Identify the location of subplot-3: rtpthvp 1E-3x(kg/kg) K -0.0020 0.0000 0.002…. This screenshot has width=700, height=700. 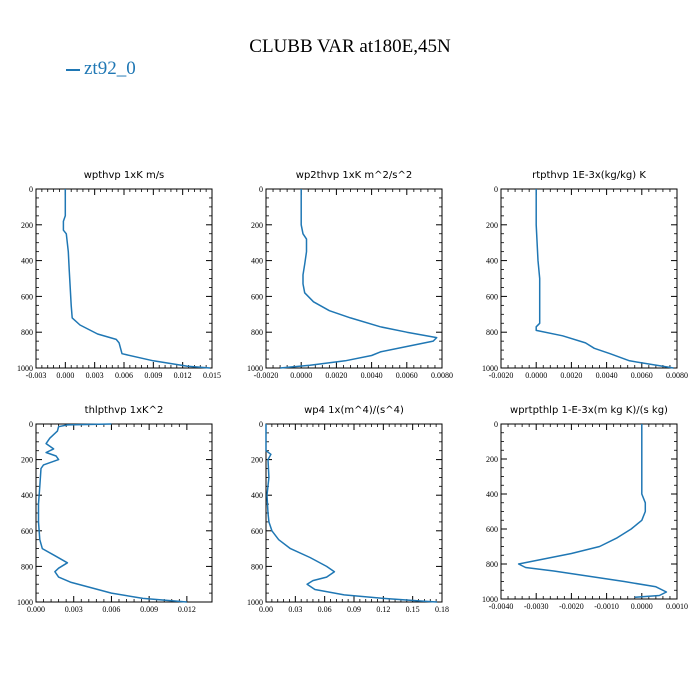
(585, 275).